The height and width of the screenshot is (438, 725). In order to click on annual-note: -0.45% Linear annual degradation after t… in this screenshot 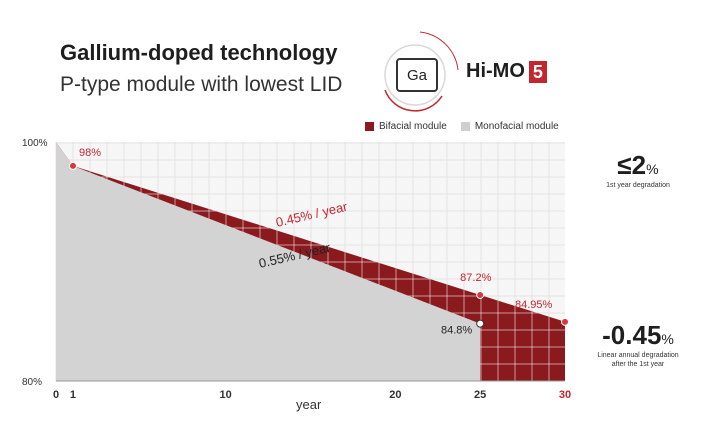, I will do `click(638, 344)`.